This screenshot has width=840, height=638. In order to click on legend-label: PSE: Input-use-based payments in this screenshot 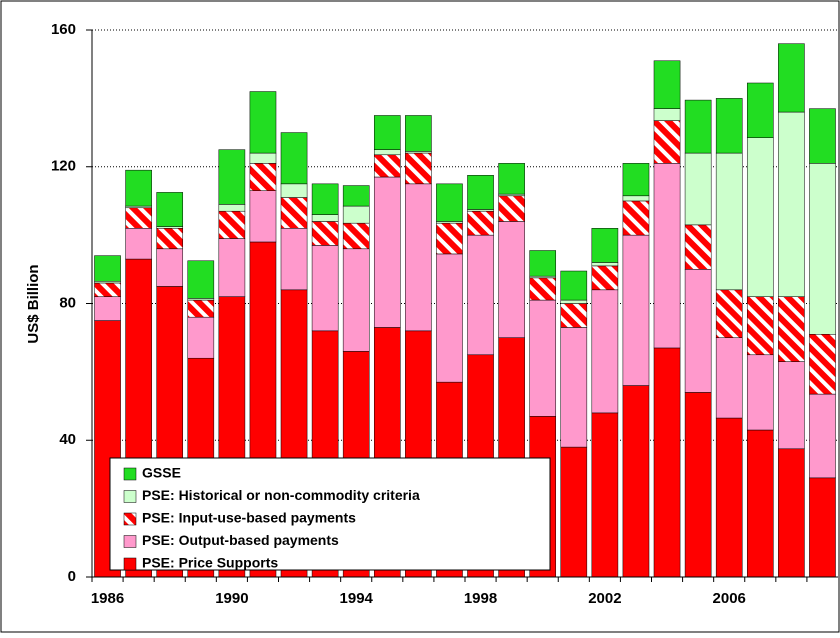, I will do `click(249, 518)`.